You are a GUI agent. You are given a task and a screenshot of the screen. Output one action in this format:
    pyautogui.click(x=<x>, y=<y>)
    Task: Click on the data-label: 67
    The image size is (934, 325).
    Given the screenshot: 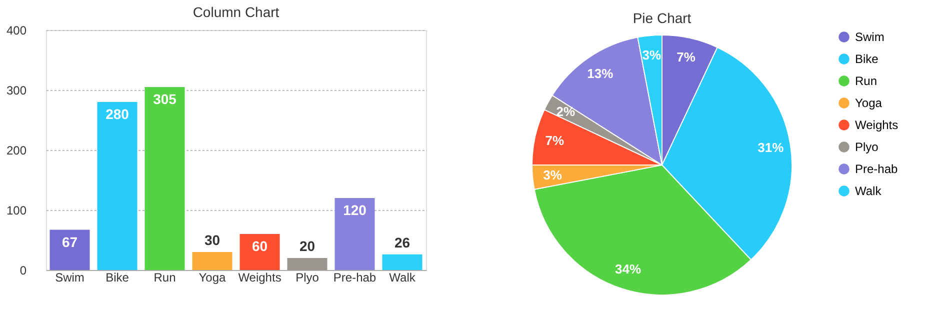 What is the action you would take?
    pyautogui.click(x=70, y=242)
    